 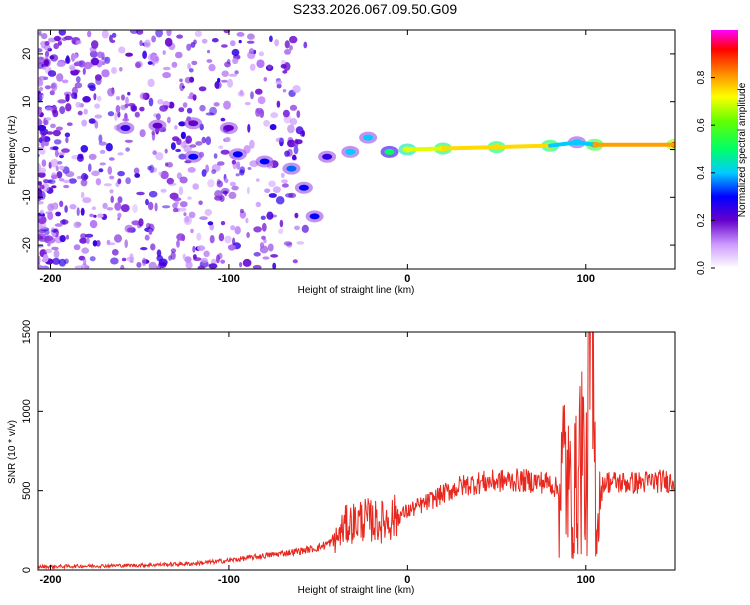 What do you see at coordinates (12, 452) in the screenshot?
I see `snr-y-axis-label: SNR (10 * v/v)` at bounding box center [12, 452].